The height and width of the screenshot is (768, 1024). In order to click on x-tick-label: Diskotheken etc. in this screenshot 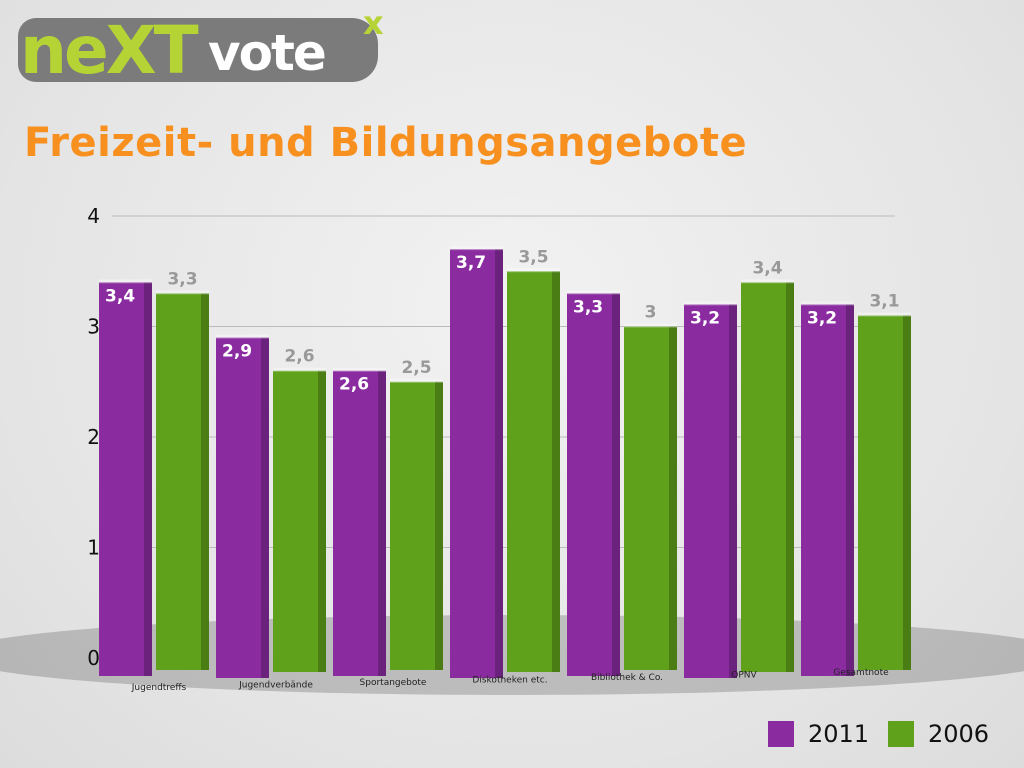, I will do `click(509, 681)`.